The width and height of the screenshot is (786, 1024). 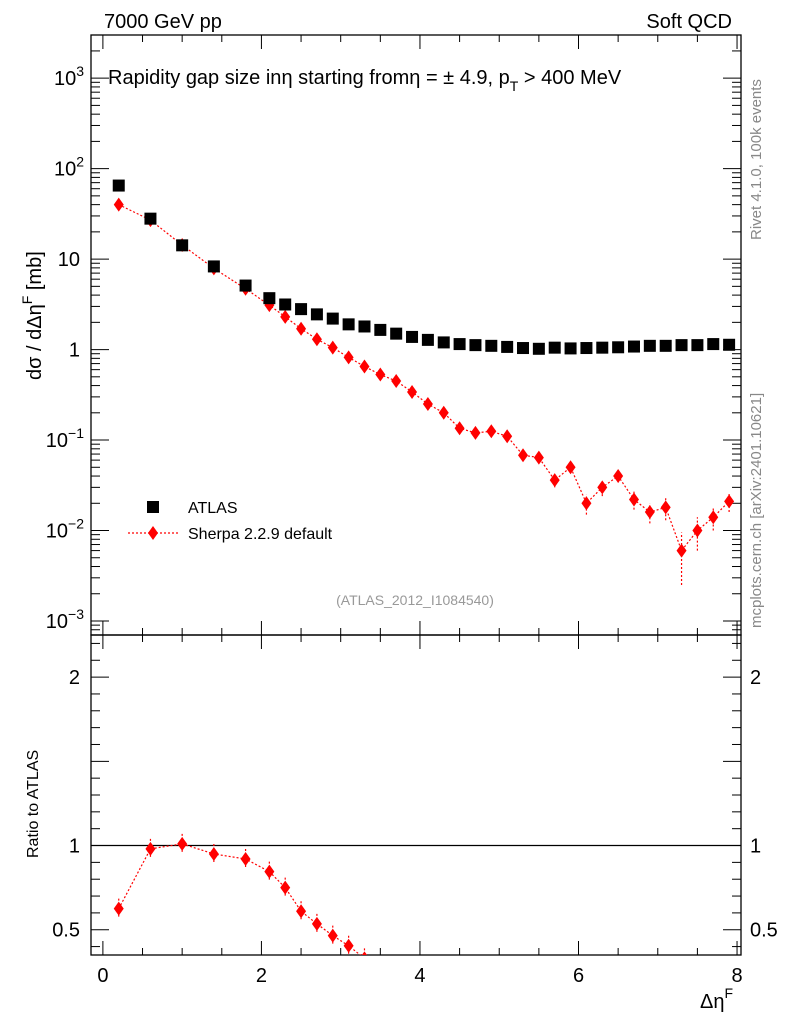 What do you see at coordinates (736, 976) in the screenshot?
I see `x-tick-label: 8` at bounding box center [736, 976].